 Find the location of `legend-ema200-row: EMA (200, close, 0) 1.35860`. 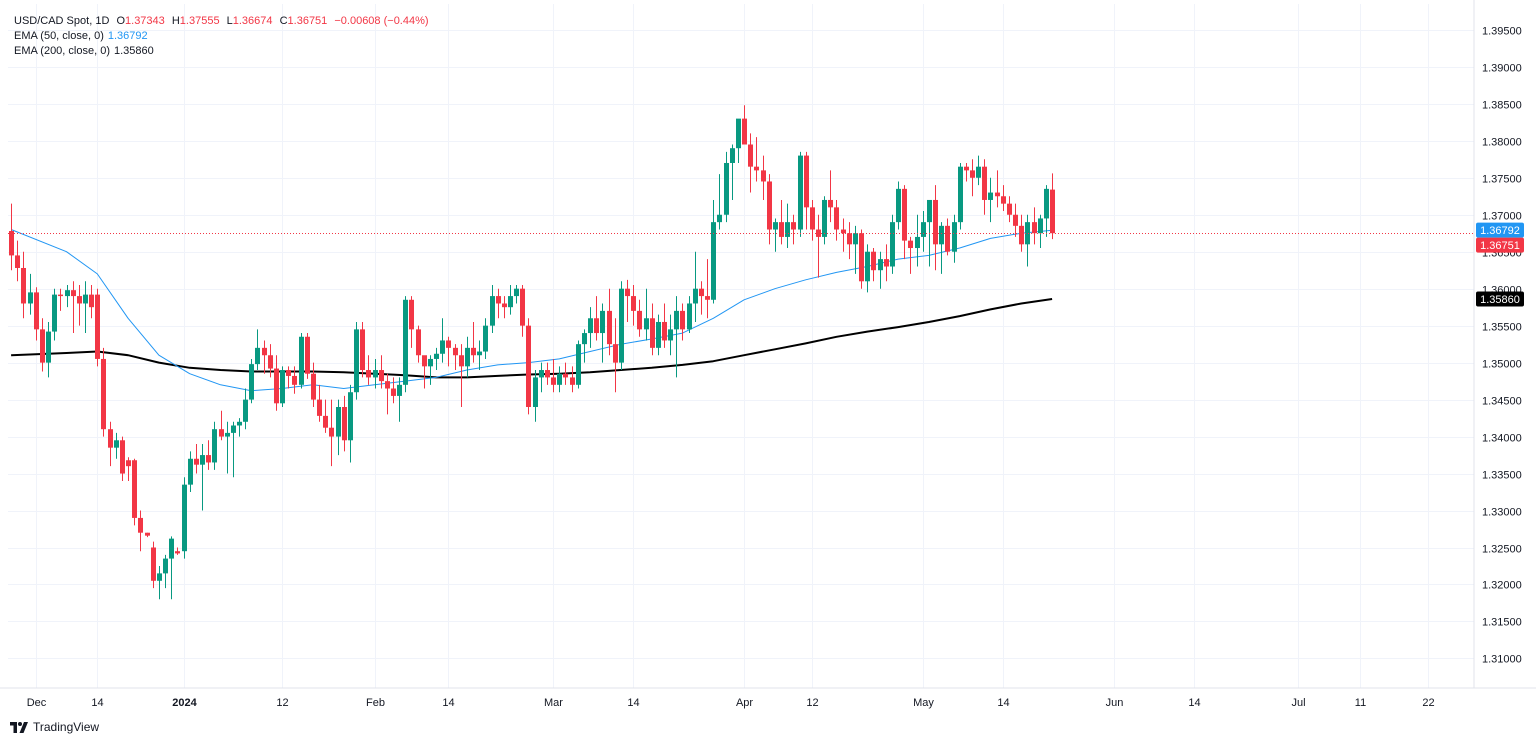

legend-ema200-row: EMA (200, close, 0) 1.35860 is located at coordinates (221, 51).